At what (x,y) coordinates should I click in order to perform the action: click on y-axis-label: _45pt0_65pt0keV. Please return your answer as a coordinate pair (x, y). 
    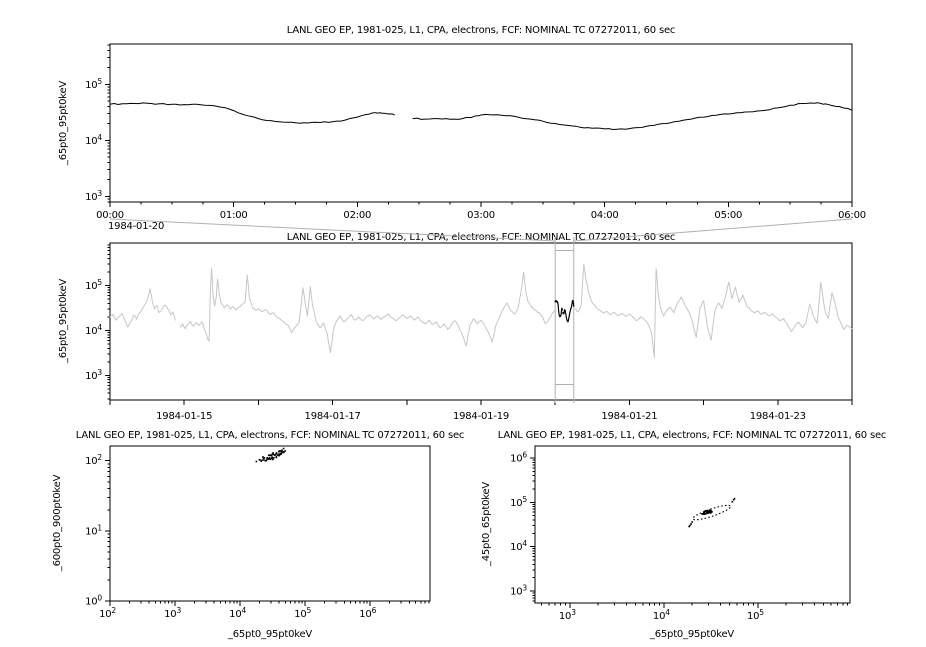
    Looking at the image, I should click on (486, 524).